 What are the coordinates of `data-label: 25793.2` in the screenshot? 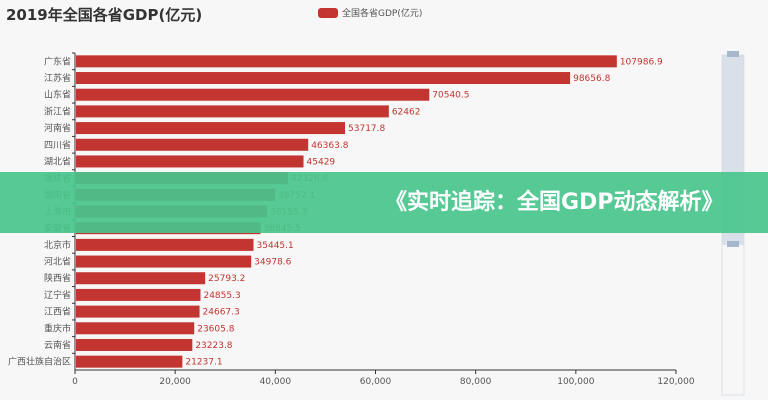 It's located at (226, 279).